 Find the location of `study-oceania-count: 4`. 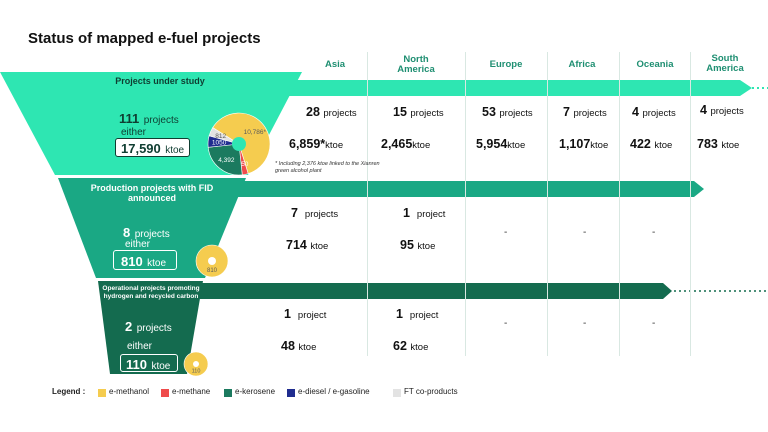

study-oceania-count: 4 is located at coordinates (635, 112).